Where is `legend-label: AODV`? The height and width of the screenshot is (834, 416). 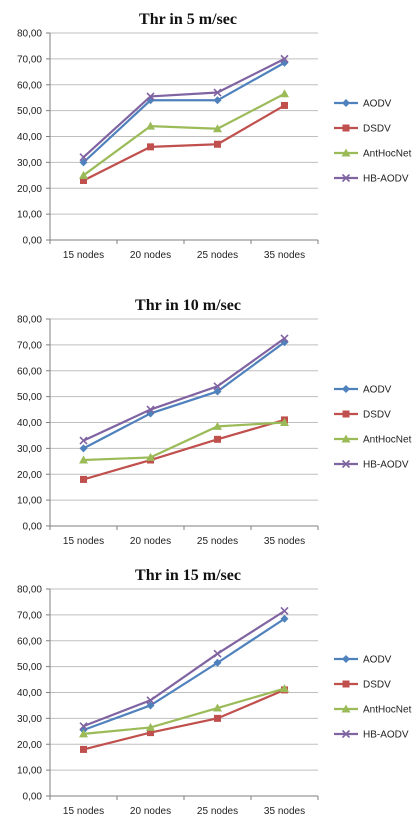 legend-label: AODV is located at coordinates (377, 104).